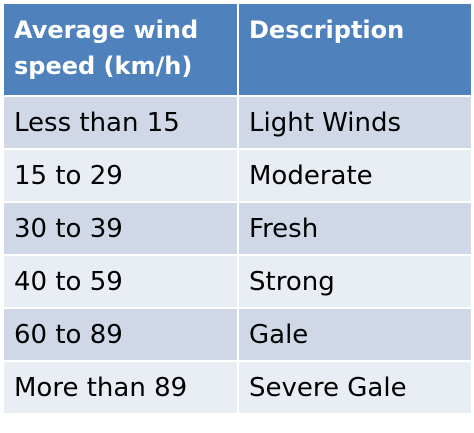 The width and height of the screenshot is (474, 433). I want to click on description-cell: Moderate, so click(355, 175).